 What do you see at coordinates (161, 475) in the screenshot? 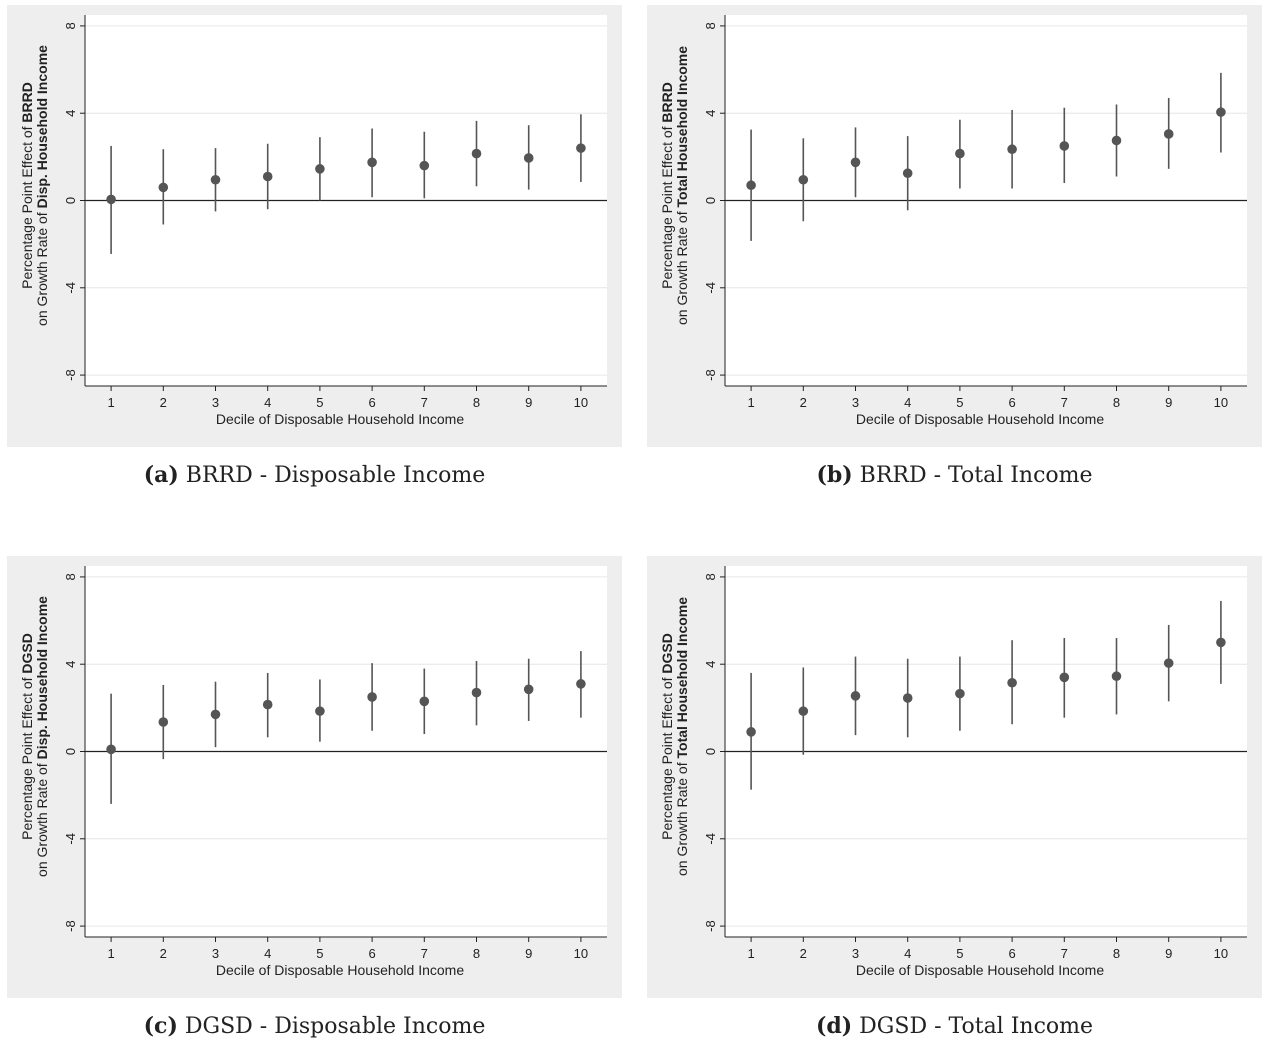
I see `caption-a-label: (a)` at bounding box center [161, 475].